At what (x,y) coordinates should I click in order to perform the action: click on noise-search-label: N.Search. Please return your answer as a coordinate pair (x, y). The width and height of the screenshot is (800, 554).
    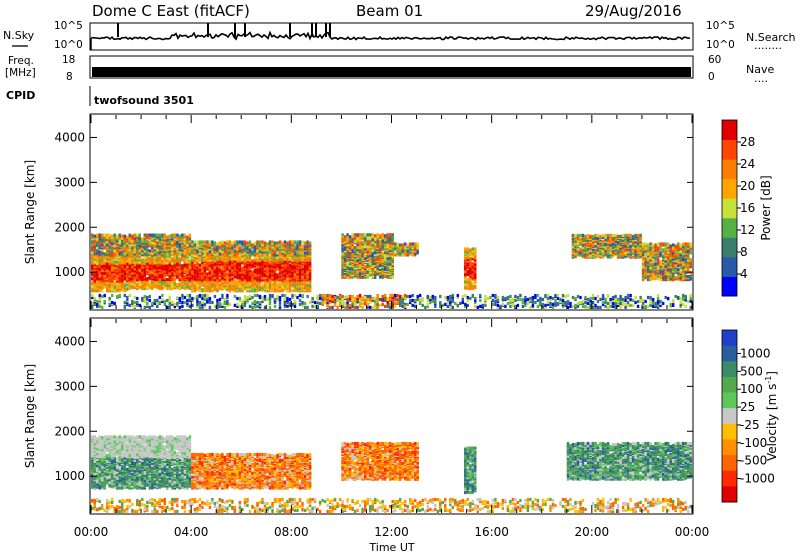
    Looking at the image, I should click on (771, 37).